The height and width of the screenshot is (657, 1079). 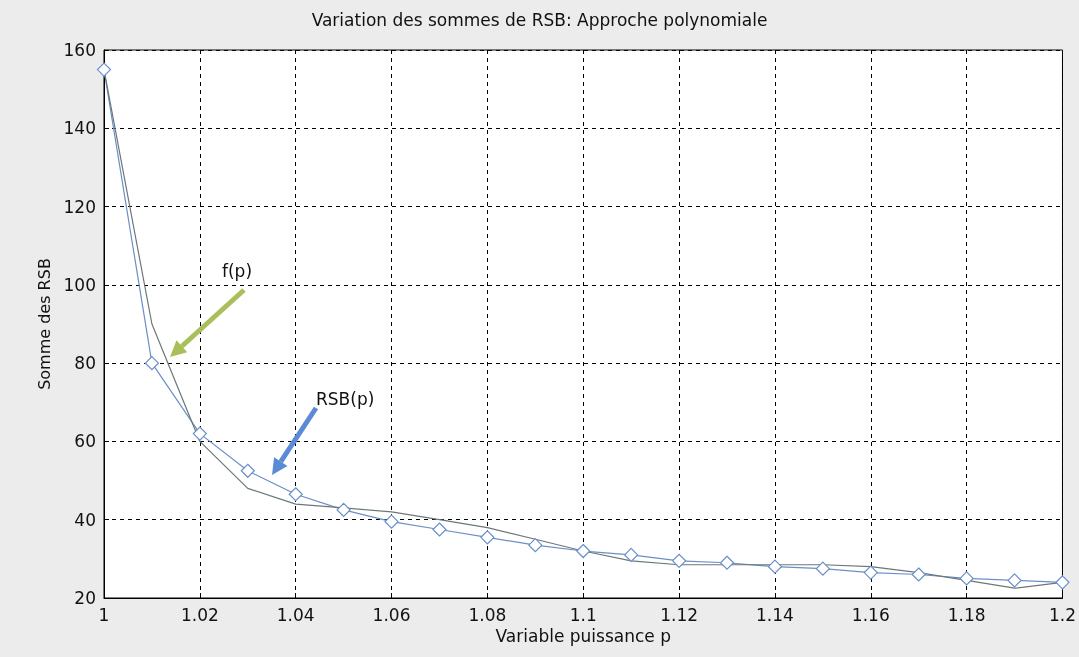 I want to click on x-tick-label: 1.14, so click(x=775, y=614).